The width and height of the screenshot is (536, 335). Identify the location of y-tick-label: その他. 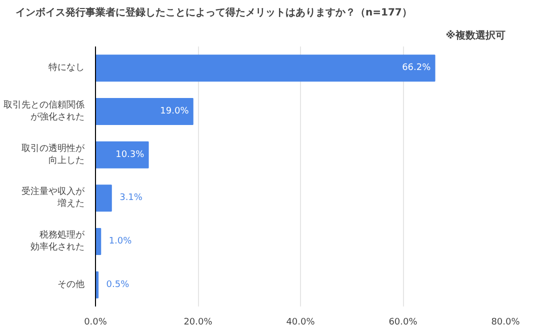
(71, 284).